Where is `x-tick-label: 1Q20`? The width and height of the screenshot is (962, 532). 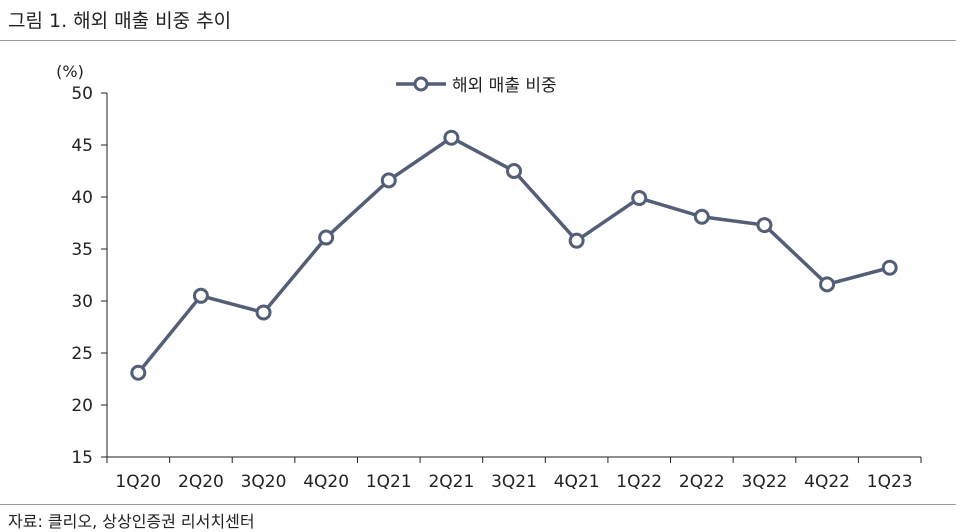
x-tick-label: 1Q20 is located at coordinates (138, 482).